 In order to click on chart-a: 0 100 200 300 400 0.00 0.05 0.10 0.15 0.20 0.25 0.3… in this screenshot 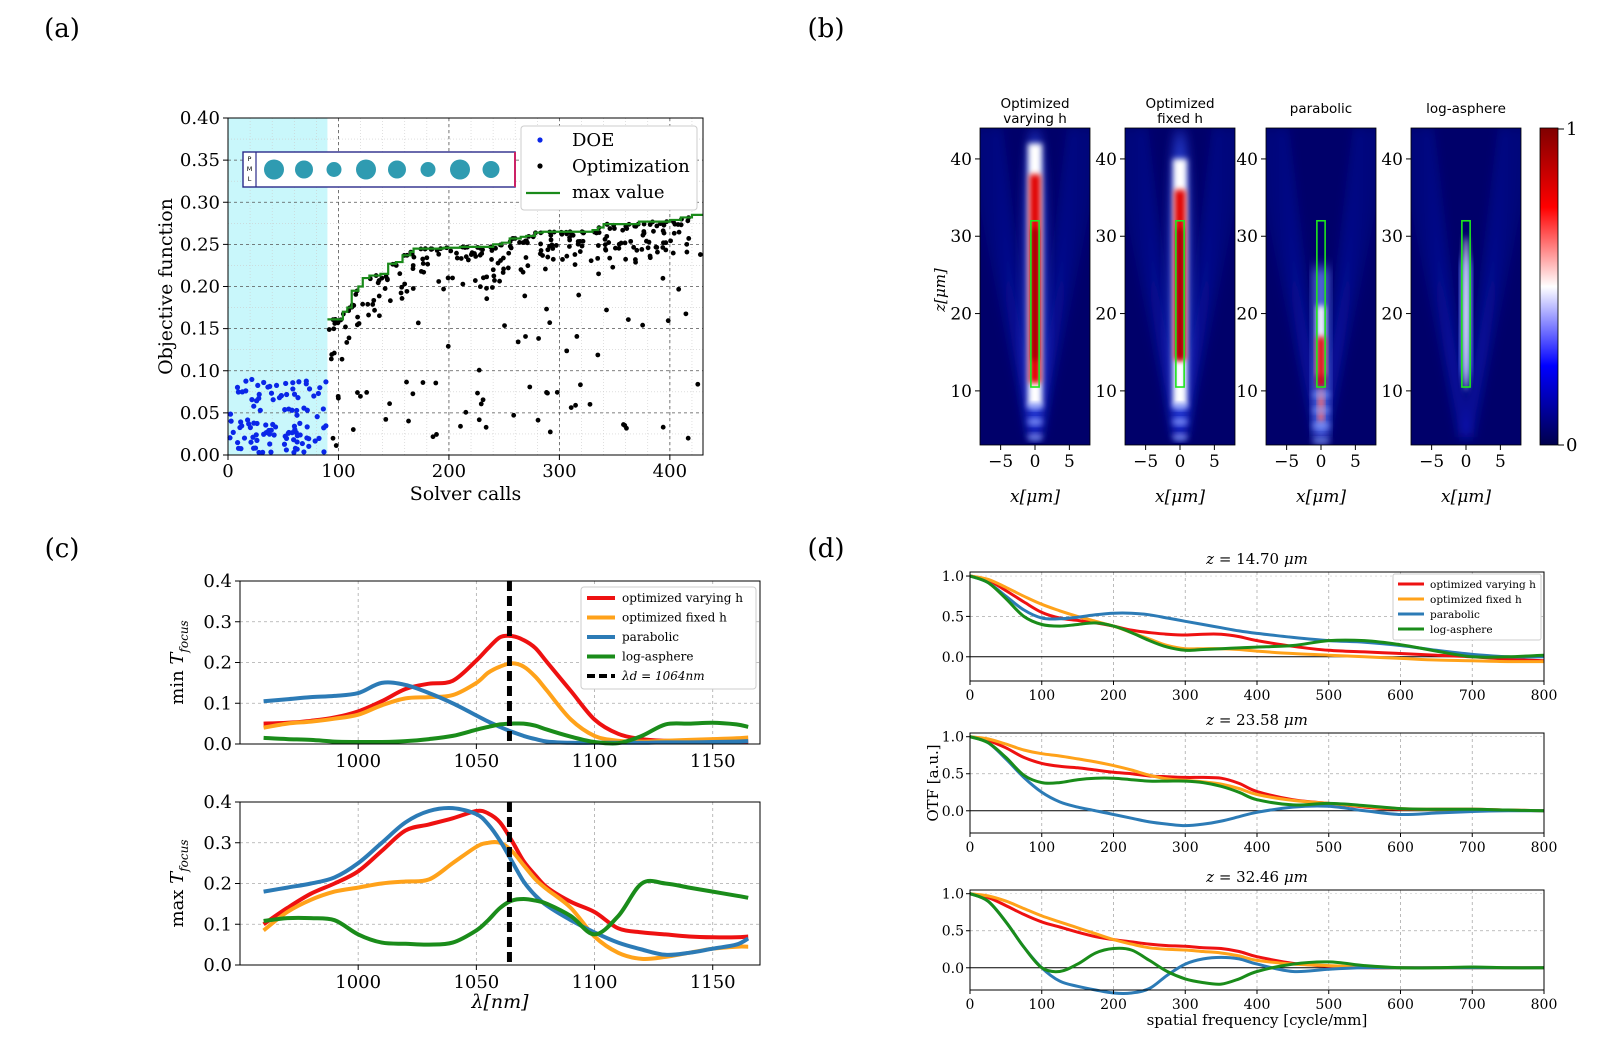, I will do `click(429, 306)`.